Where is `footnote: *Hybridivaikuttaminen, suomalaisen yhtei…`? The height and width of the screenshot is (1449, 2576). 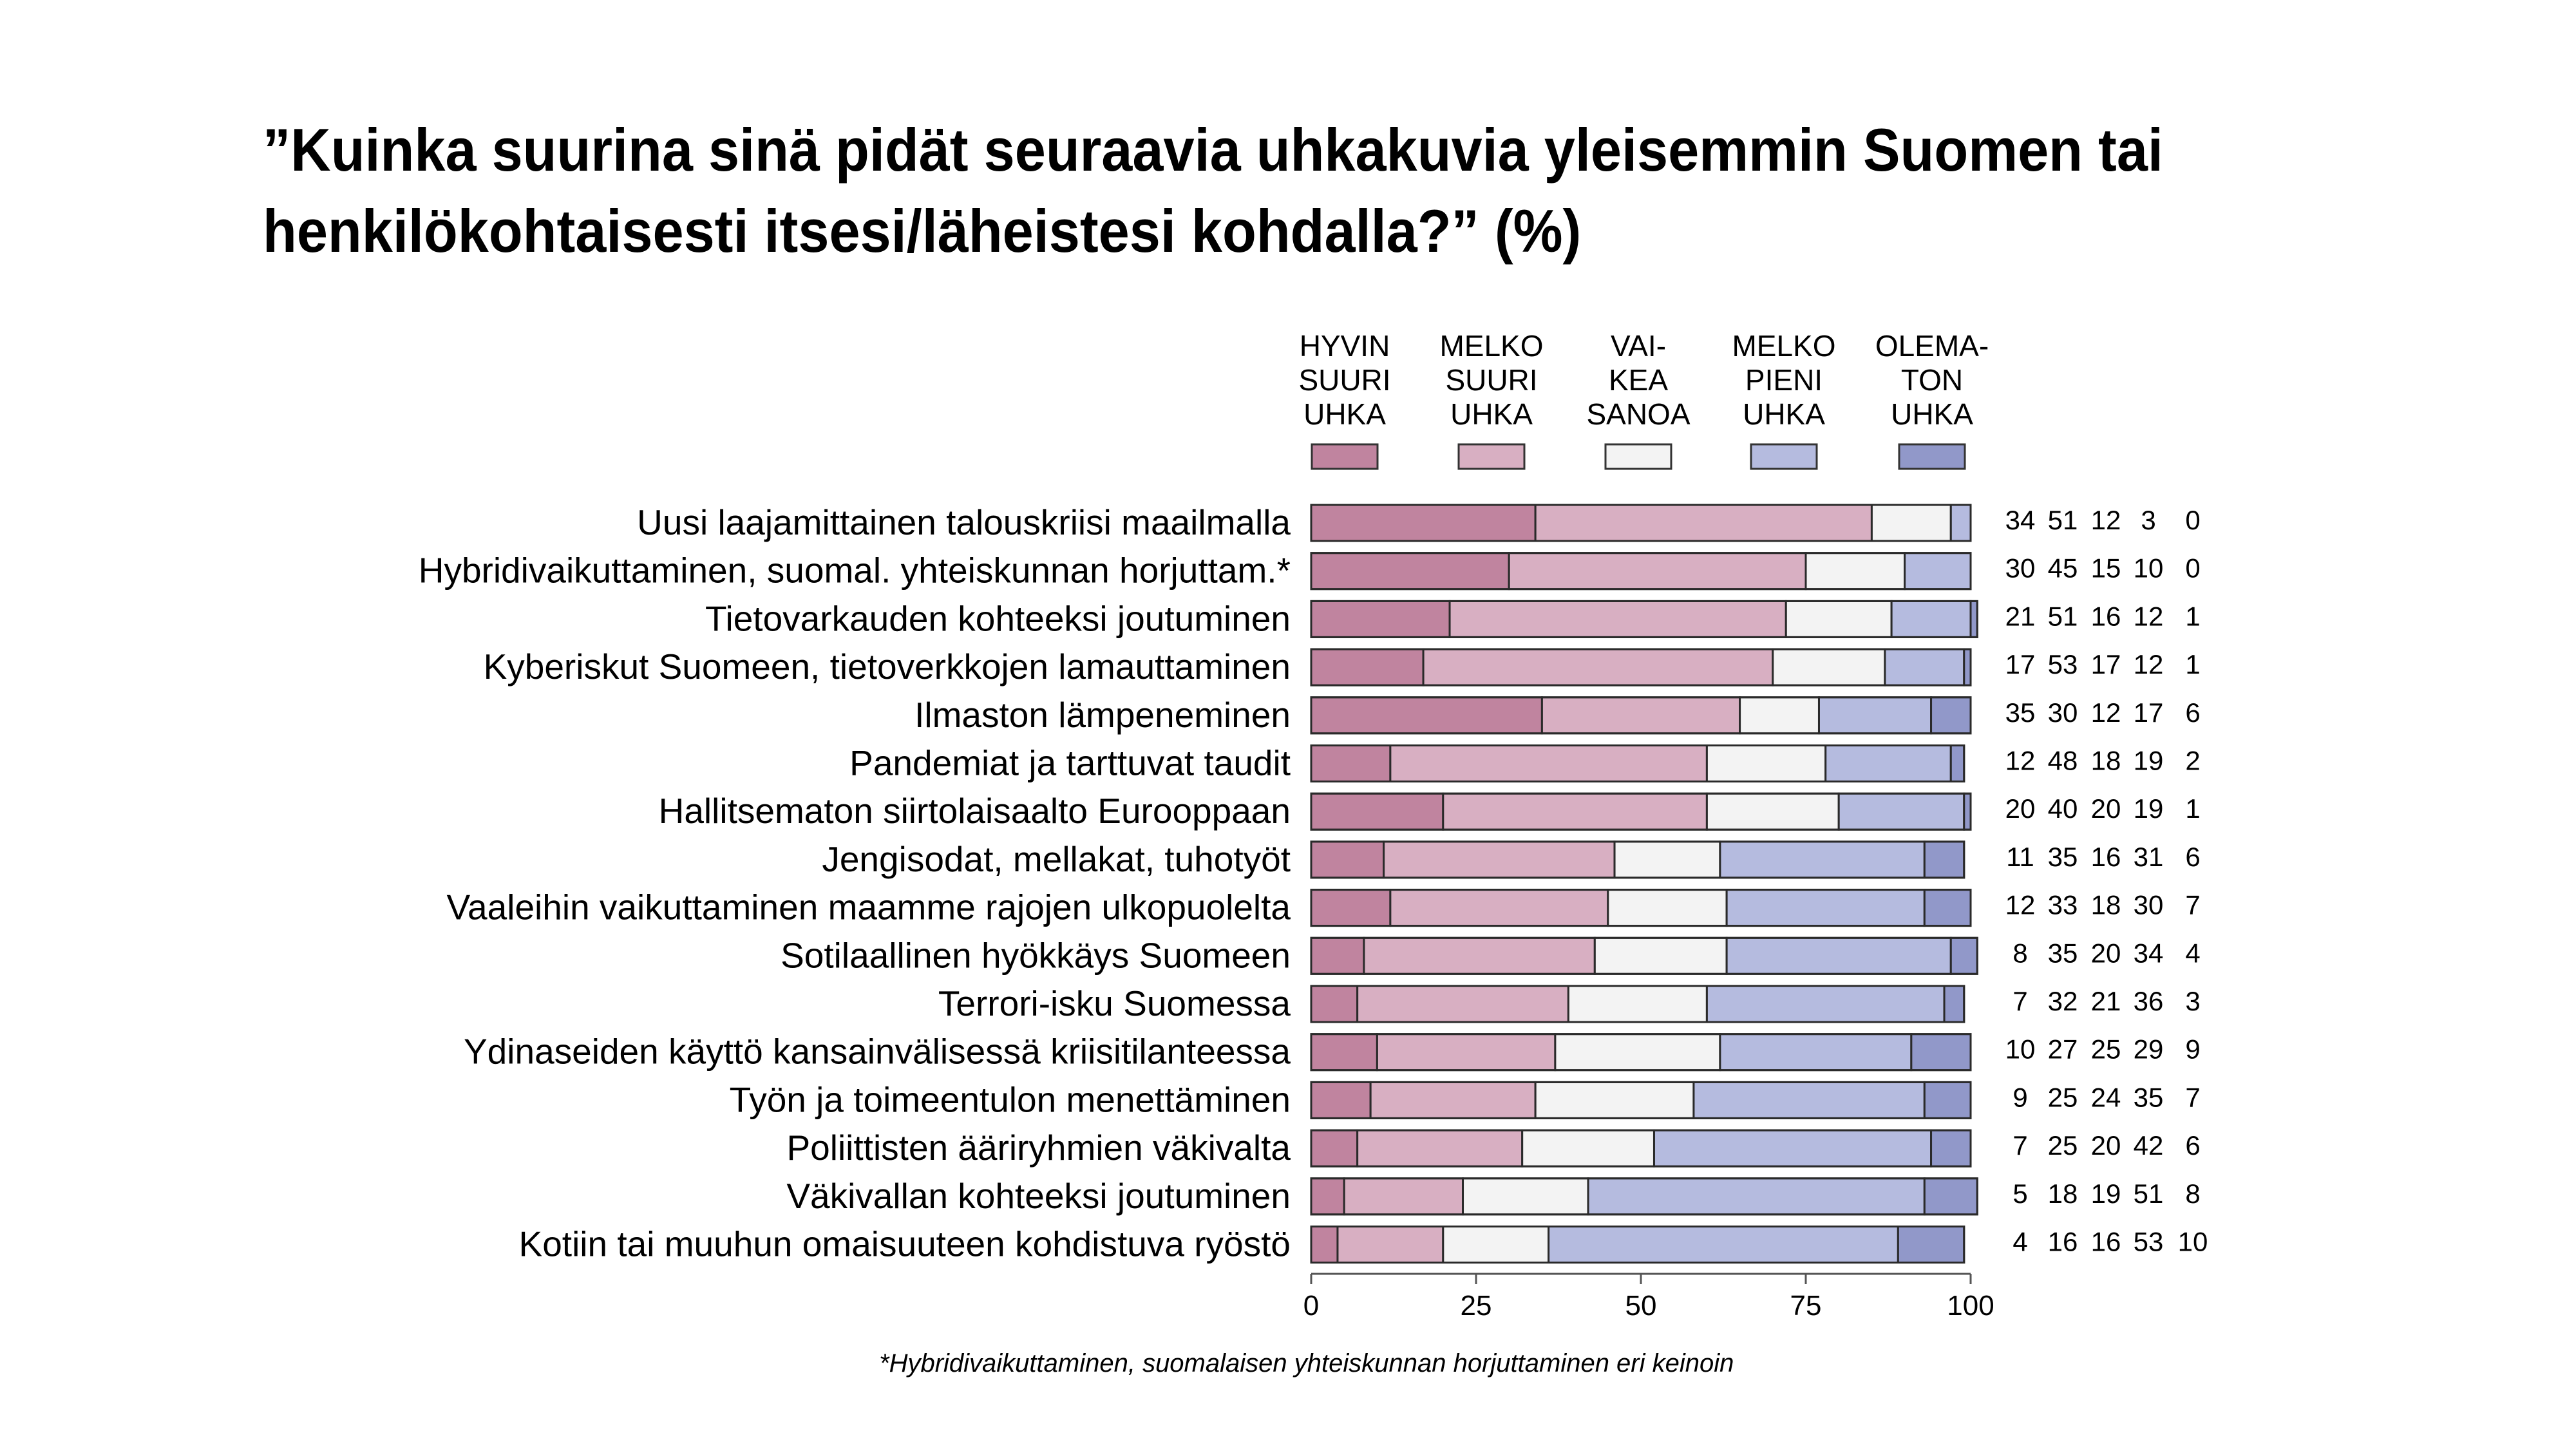
footnote: *Hybridivaikuttaminen, suomalaisen yhtei… is located at coordinates (1306, 1364).